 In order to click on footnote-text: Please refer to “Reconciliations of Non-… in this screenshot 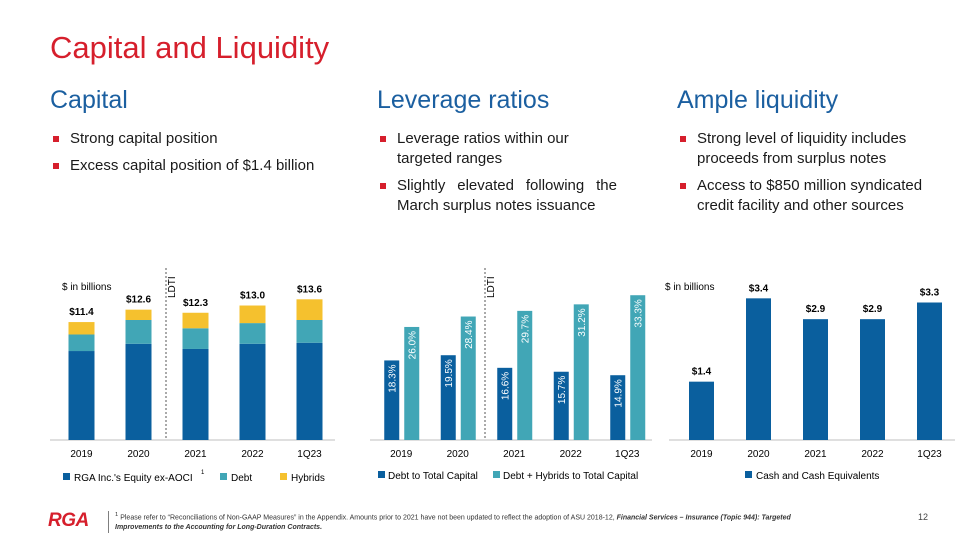, I will do `click(367, 518)`.